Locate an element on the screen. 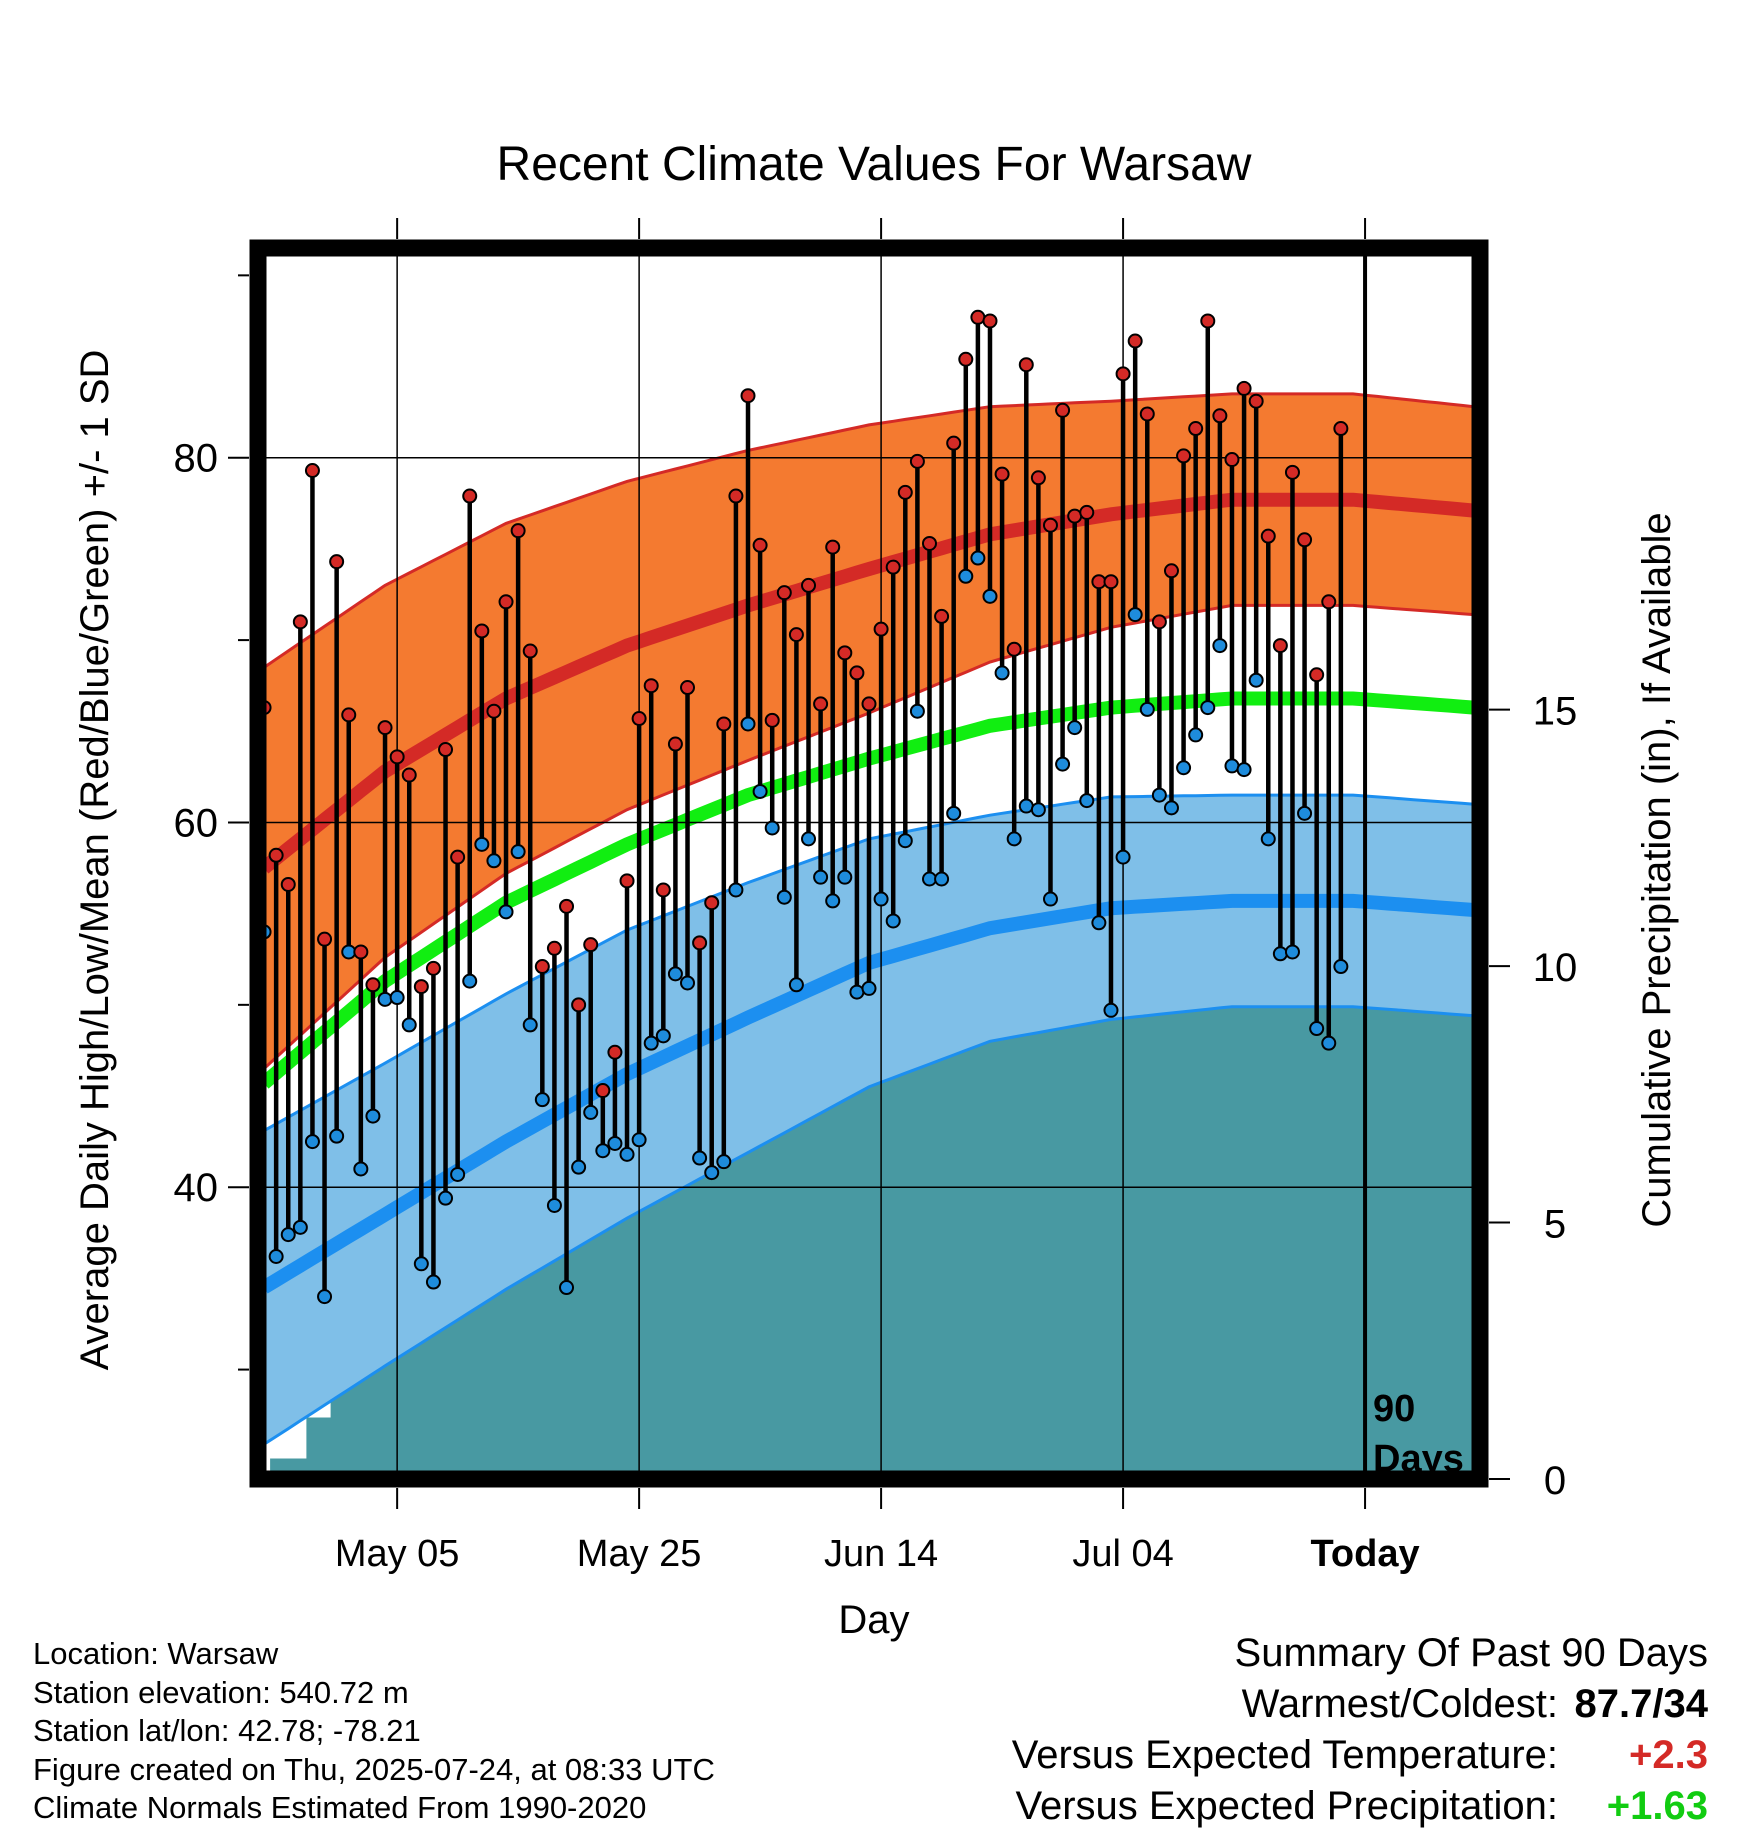 This screenshot has height=1832, width=1748. precip-label: Versus Expected Precipitation: is located at coordinates (1286, 1806).